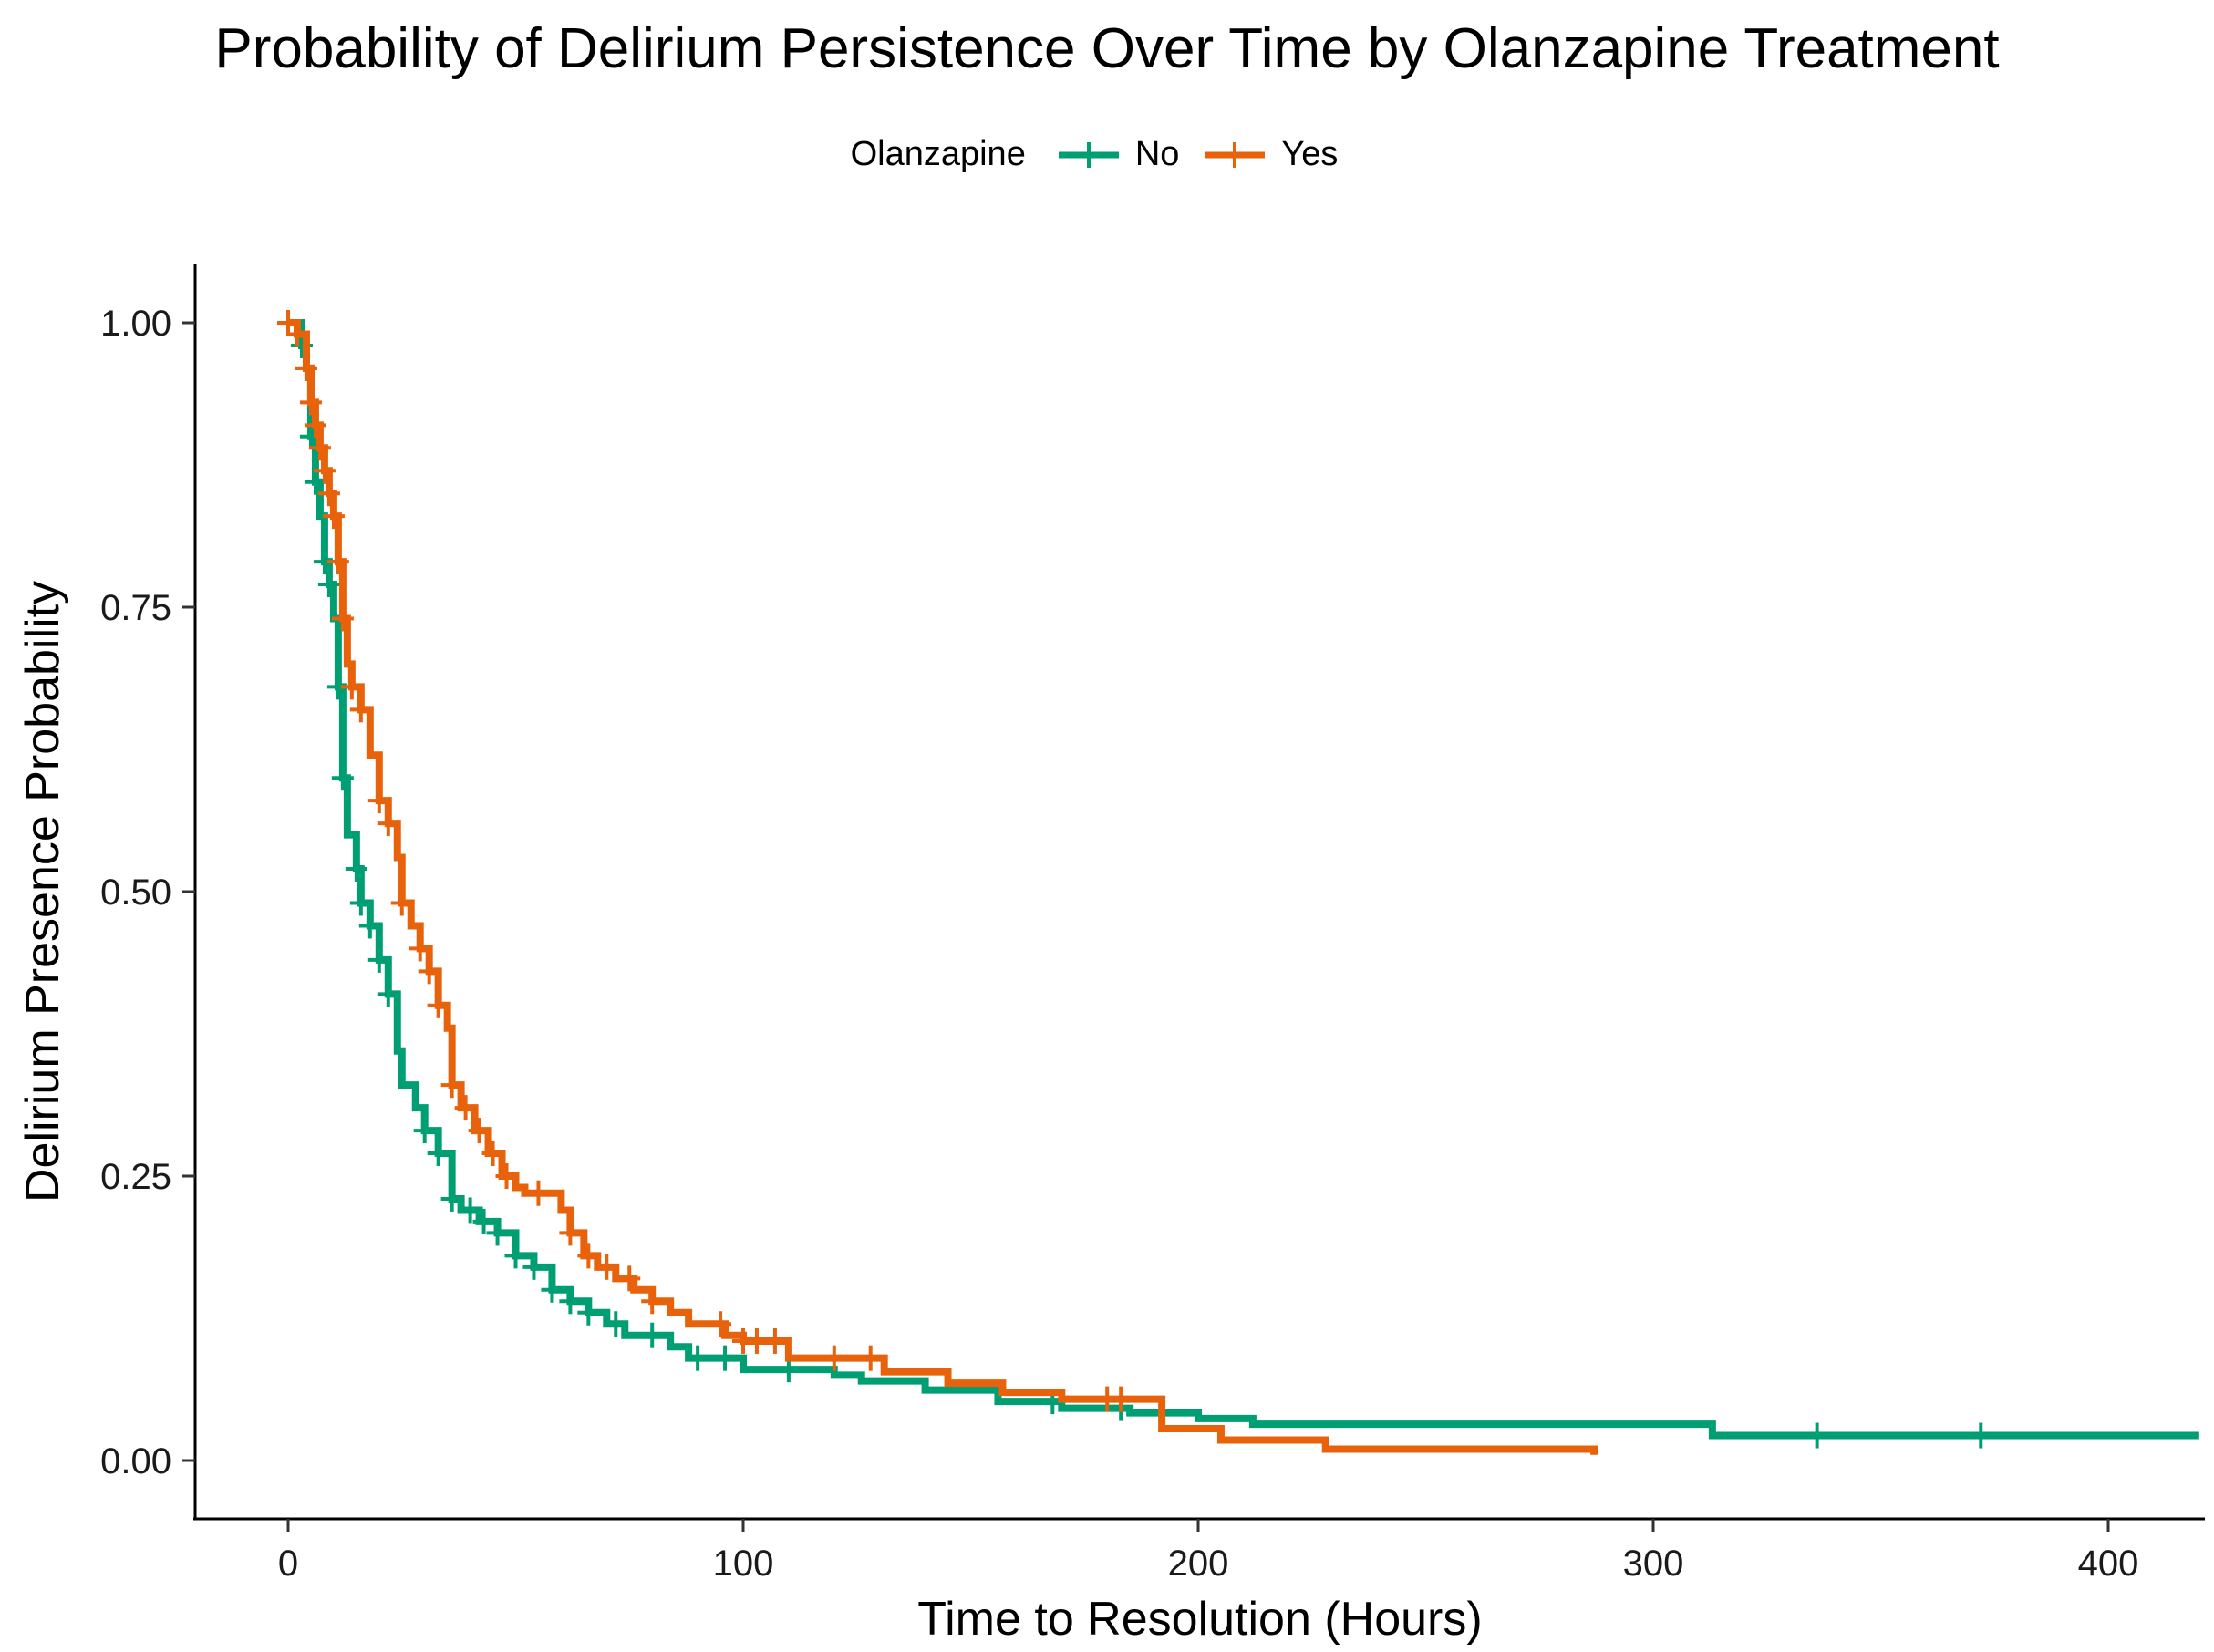 Image resolution: width=2214 pixels, height=1652 pixels. What do you see at coordinates (1157, 154) in the screenshot?
I see `legend-label-no: No` at bounding box center [1157, 154].